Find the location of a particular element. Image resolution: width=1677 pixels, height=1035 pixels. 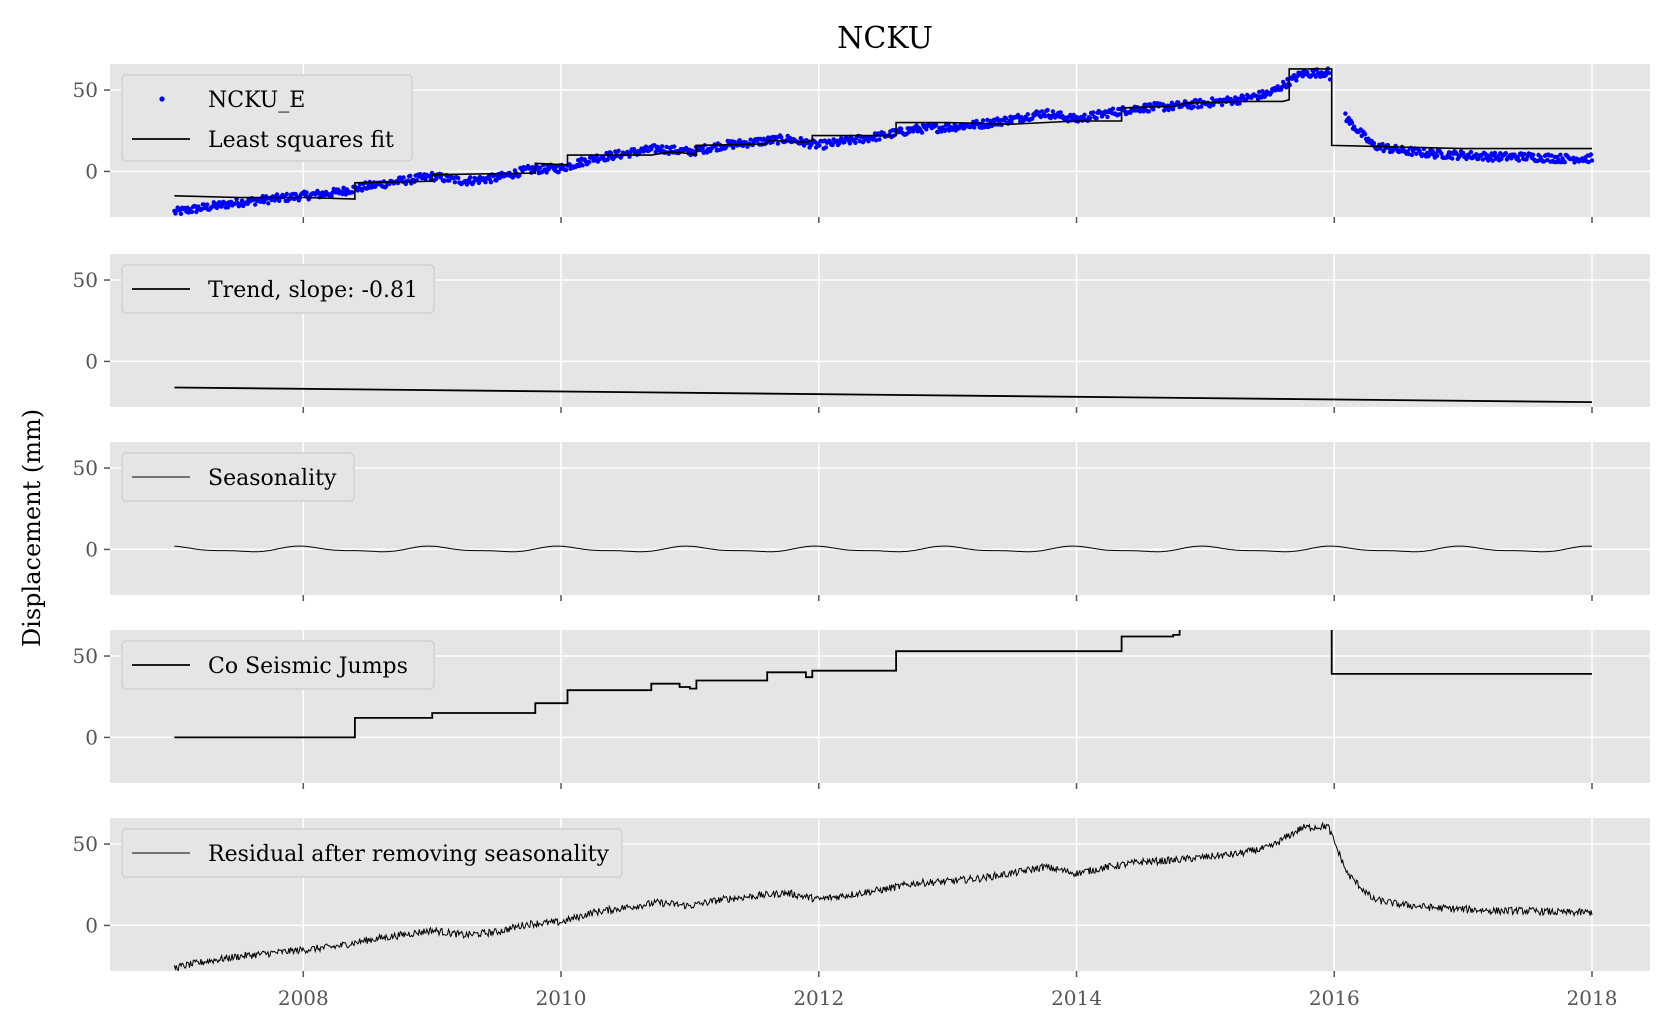

legend: NCKU_E Least squares fit is located at coordinates (267, 118).